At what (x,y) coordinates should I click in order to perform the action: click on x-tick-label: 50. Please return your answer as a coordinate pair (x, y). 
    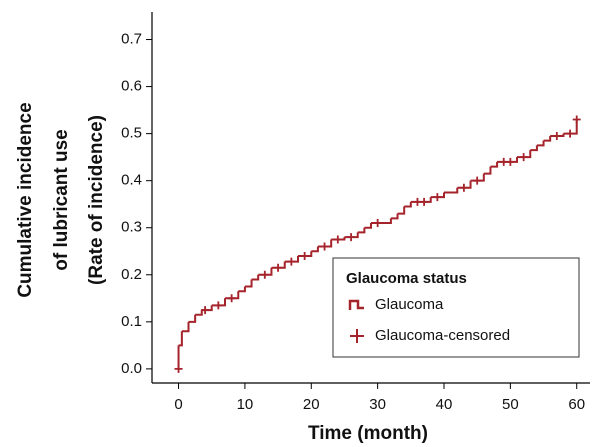
    Looking at the image, I should click on (510, 404).